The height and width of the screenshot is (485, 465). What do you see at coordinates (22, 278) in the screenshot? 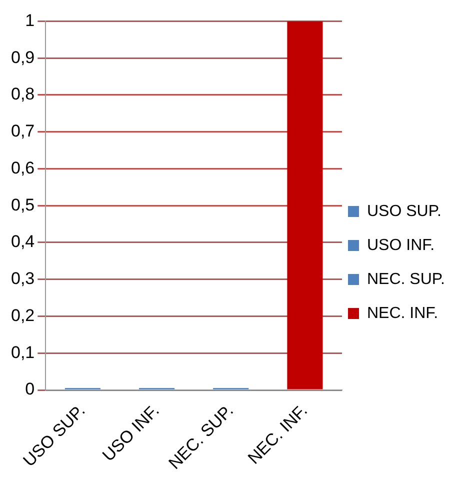
I see `y-tick-label: 0,3` at bounding box center [22, 278].